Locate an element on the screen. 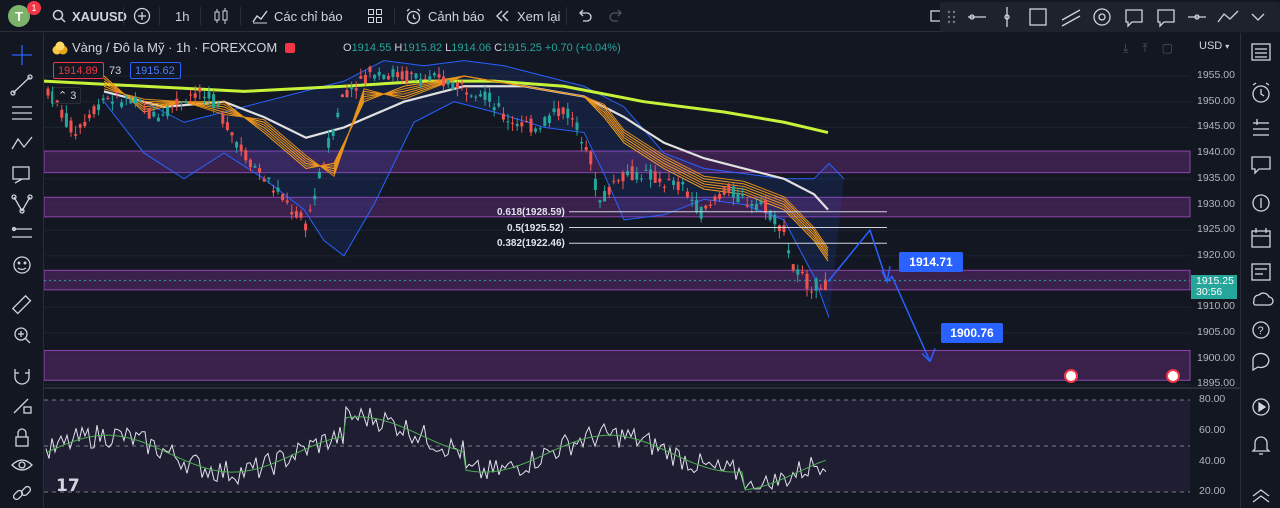 This screenshot has height=508, width=1280. alerts-button: Cảnh báo is located at coordinates (444, 16).